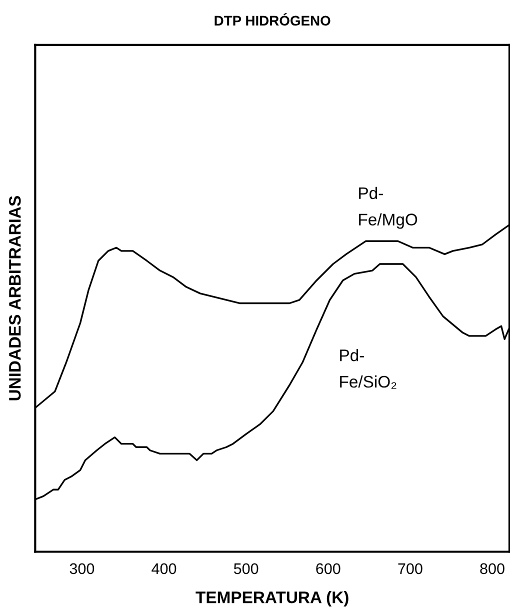 This screenshot has height=607, width=510. What do you see at coordinates (164, 568) in the screenshot?
I see `x-tick-label: 400` at bounding box center [164, 568].